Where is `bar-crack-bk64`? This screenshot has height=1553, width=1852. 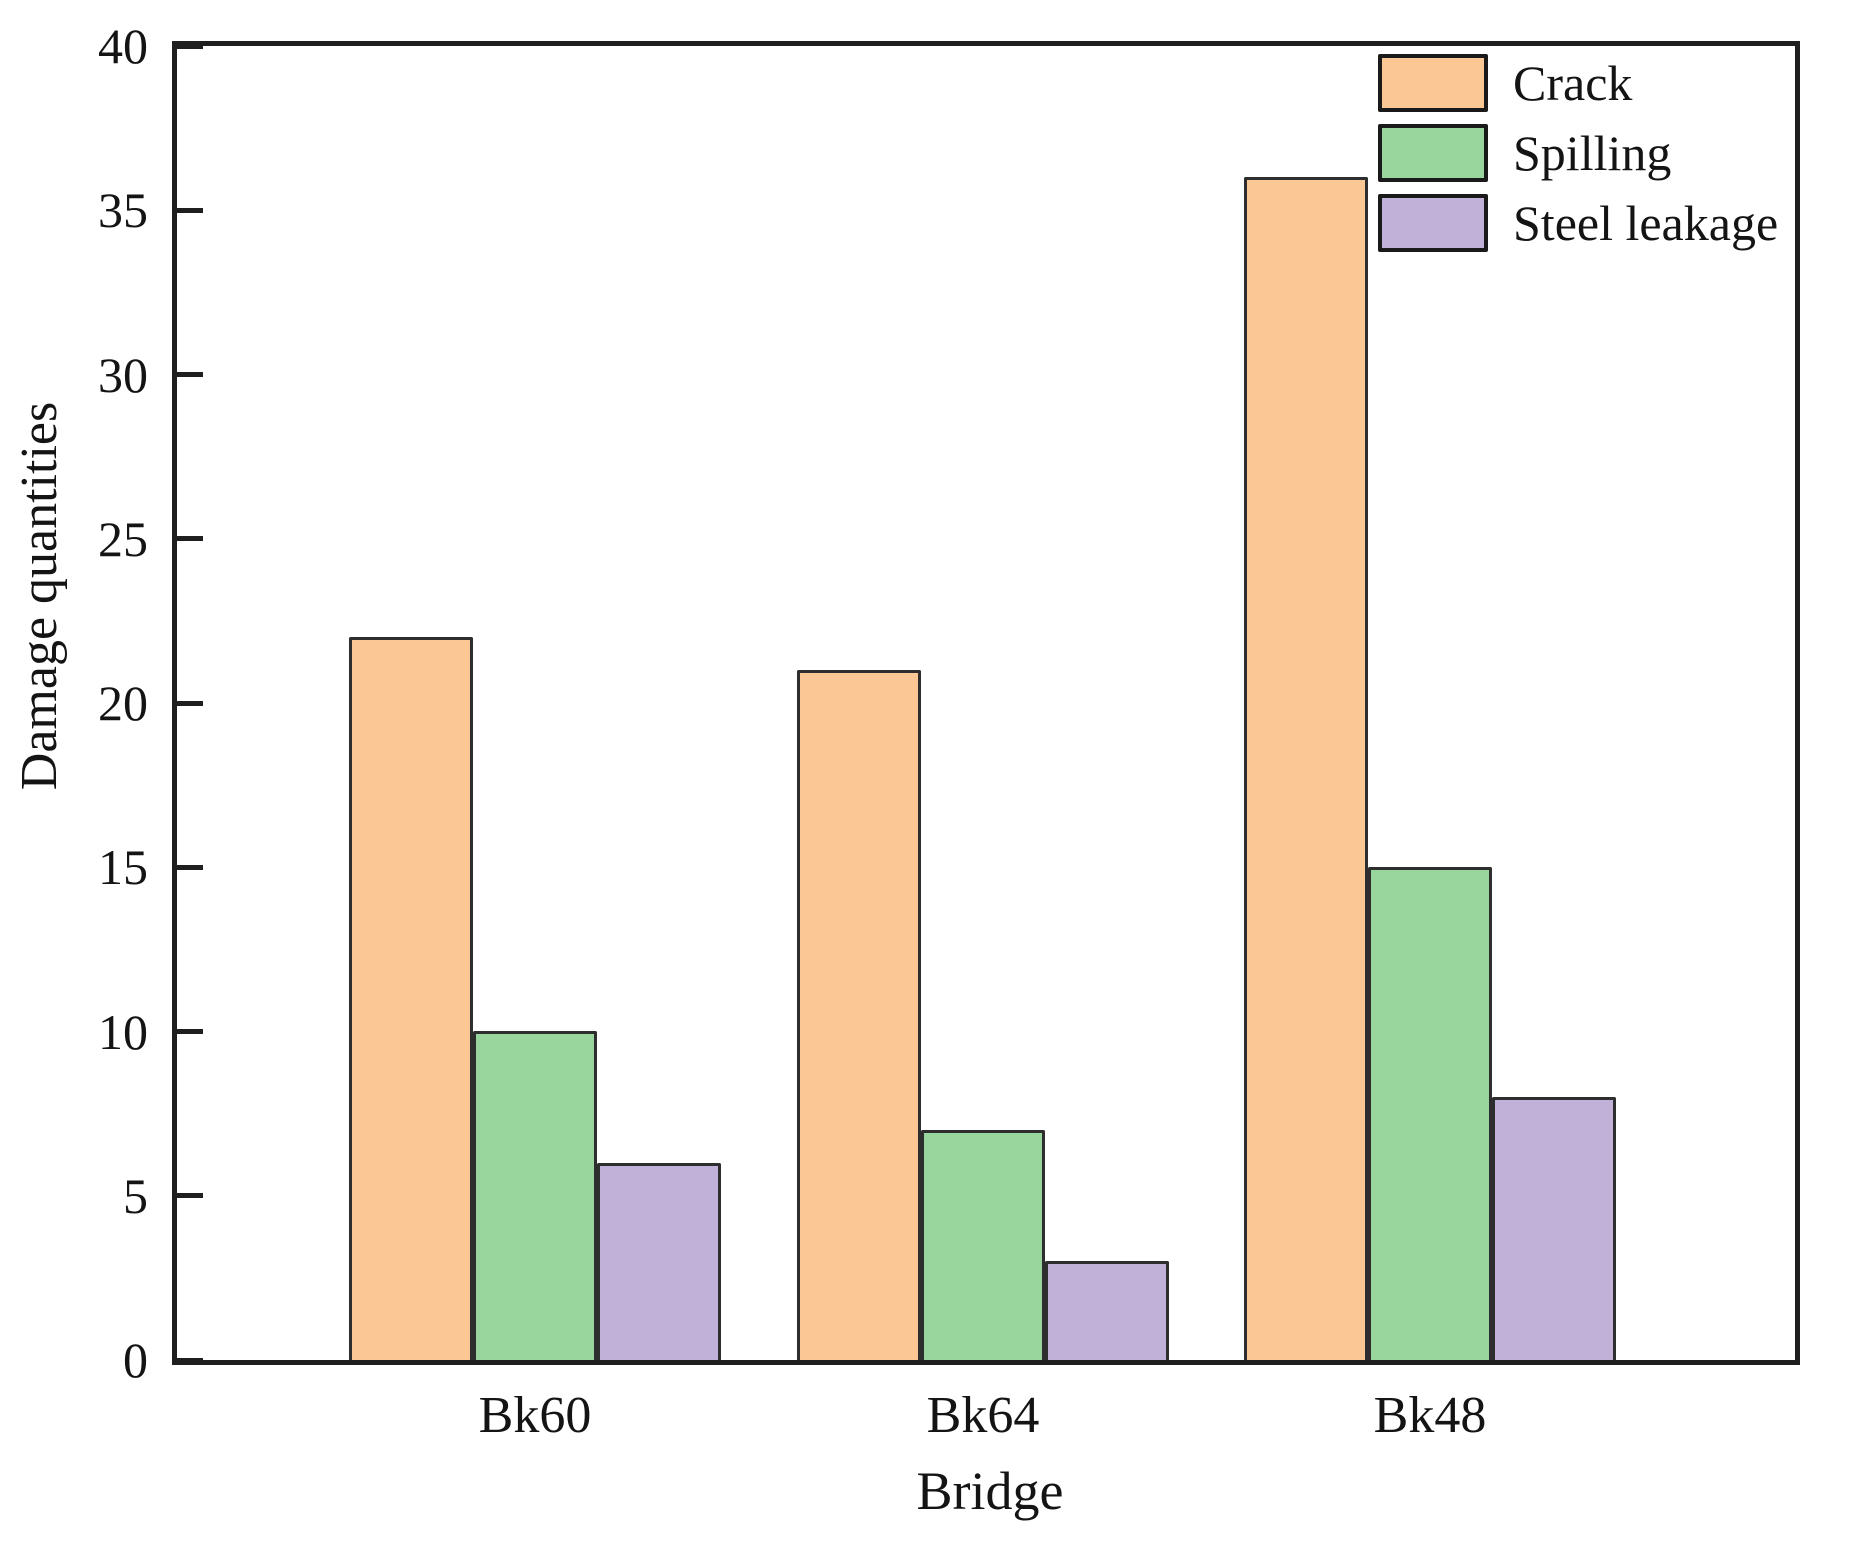 bar-crack-bk64 is located at coordinates (859, 1015).